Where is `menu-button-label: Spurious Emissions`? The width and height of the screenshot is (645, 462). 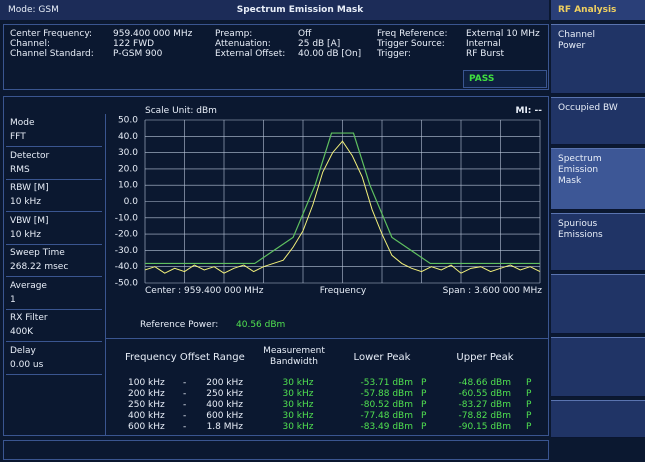
menu-button-label: Spurious Emissions is located at coordinates (580, 229).